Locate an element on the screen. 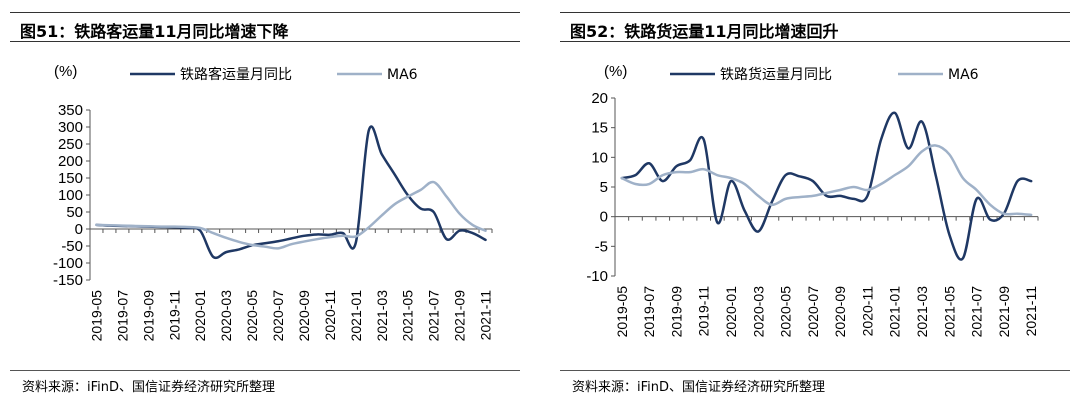  y-tick-label: 10 is located at coordinates (599, 157).